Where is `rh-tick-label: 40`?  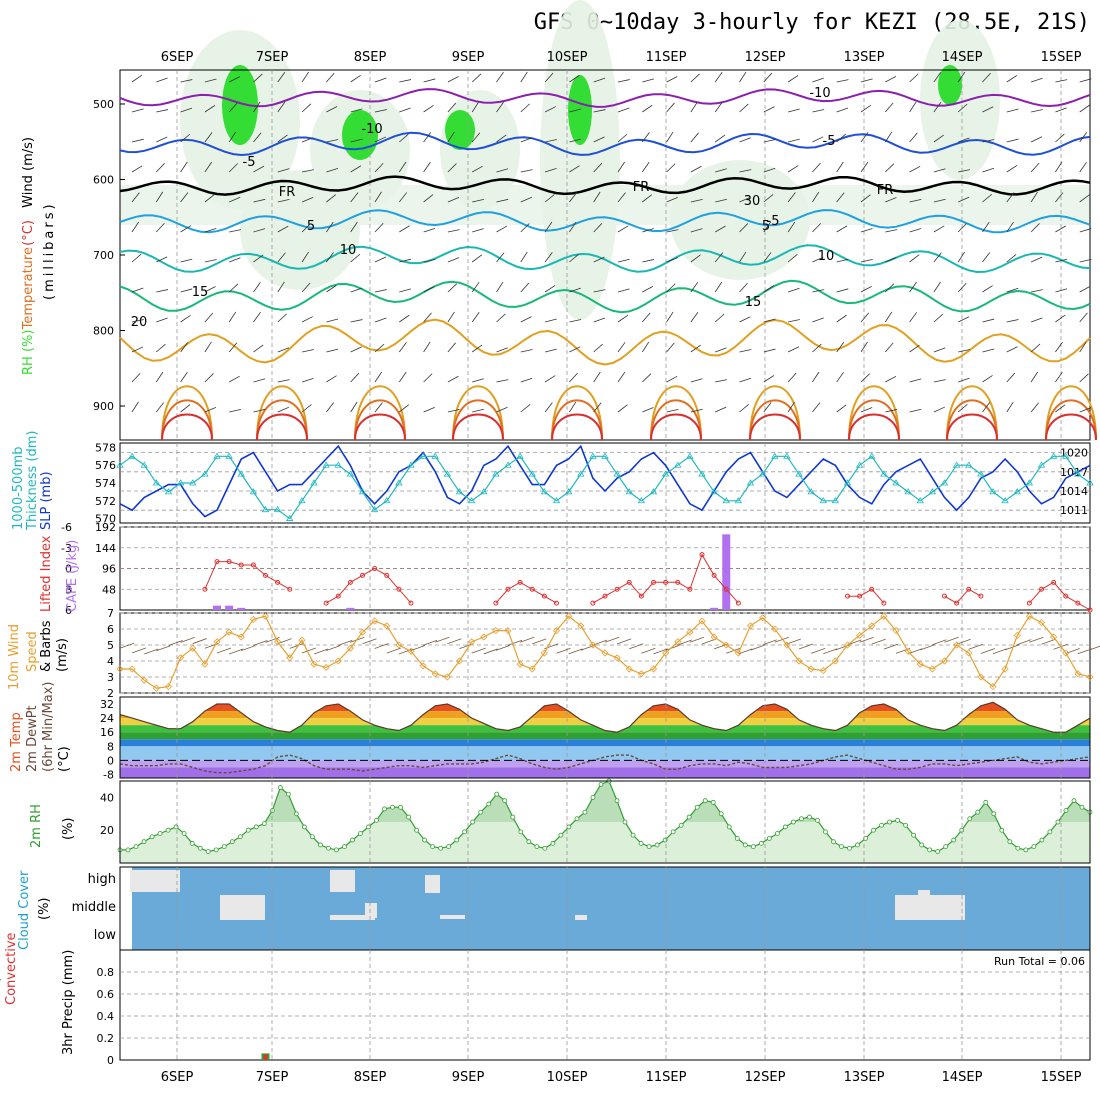 rh-tick-label: 40 is located at coordinates (107, 797).